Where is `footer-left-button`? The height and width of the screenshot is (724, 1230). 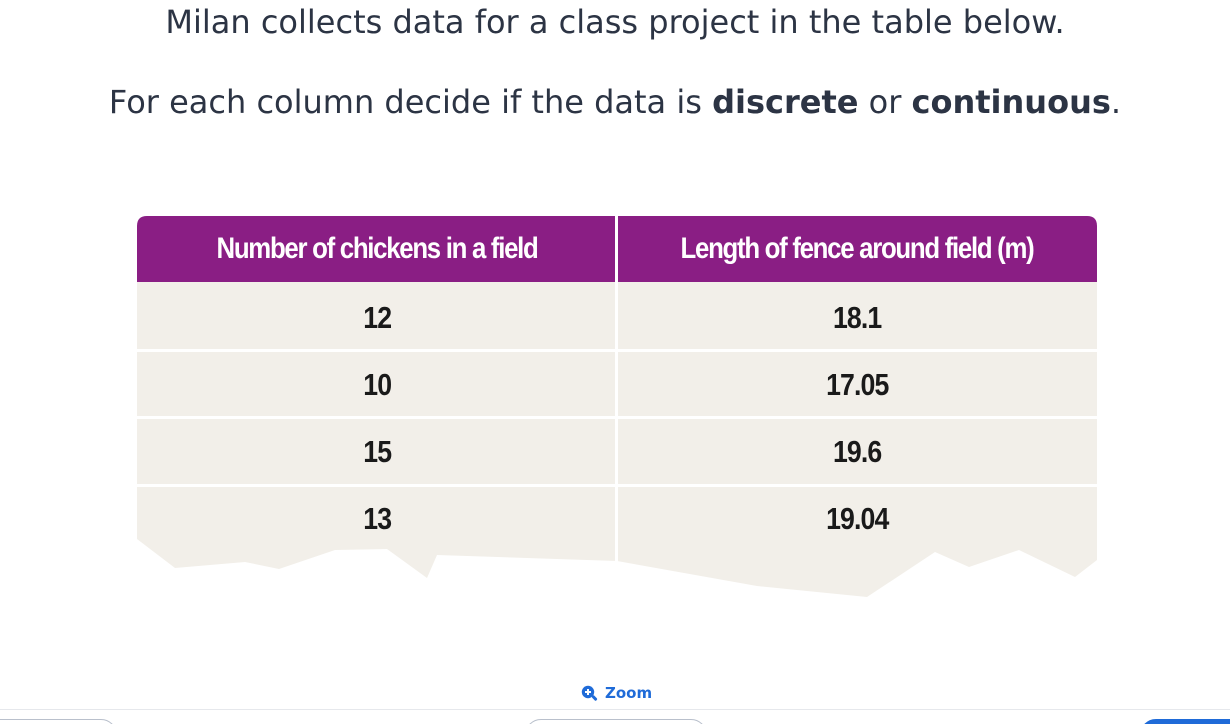
footer-left-button is located at coordinates (58, 721).